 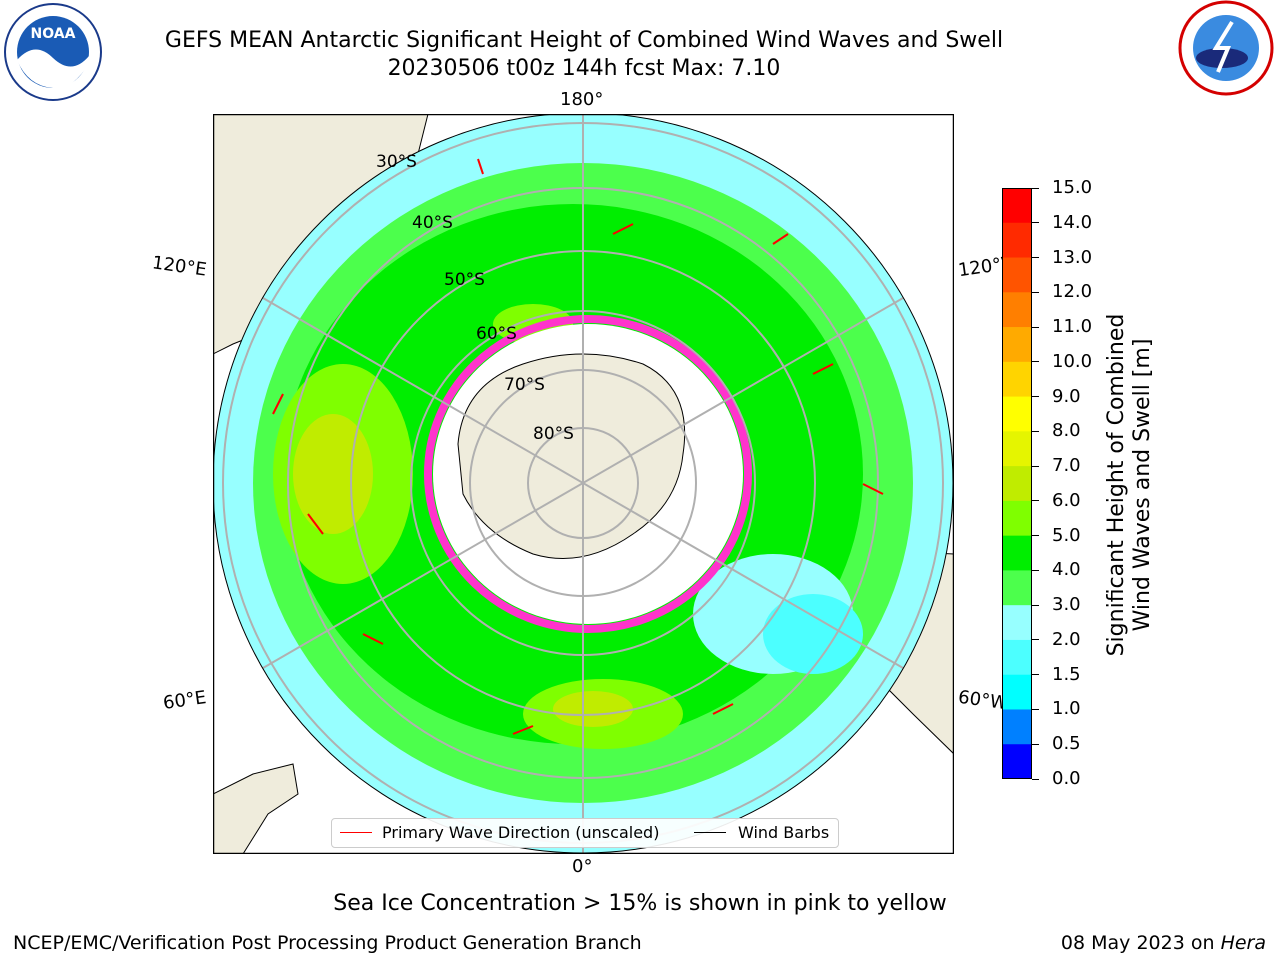 I want to click on colorbar-border, so click(x=1017, y=483).